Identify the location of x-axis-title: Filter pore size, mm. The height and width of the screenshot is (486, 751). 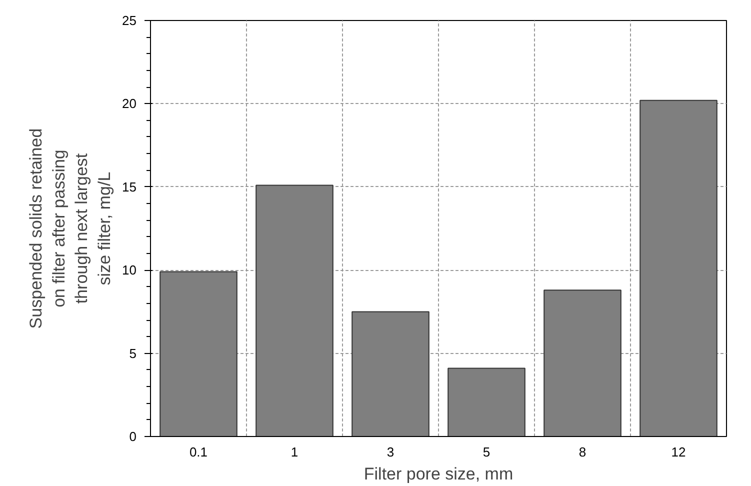
(439, 474).